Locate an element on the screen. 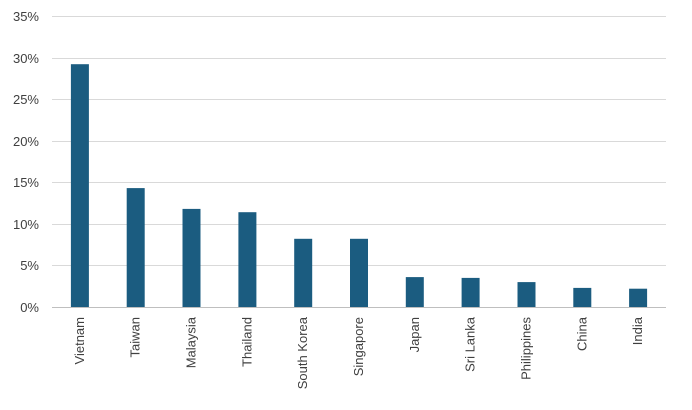 This screenshot has height=410, width=692. bar-malaysia is located at coordinates (191, 257).